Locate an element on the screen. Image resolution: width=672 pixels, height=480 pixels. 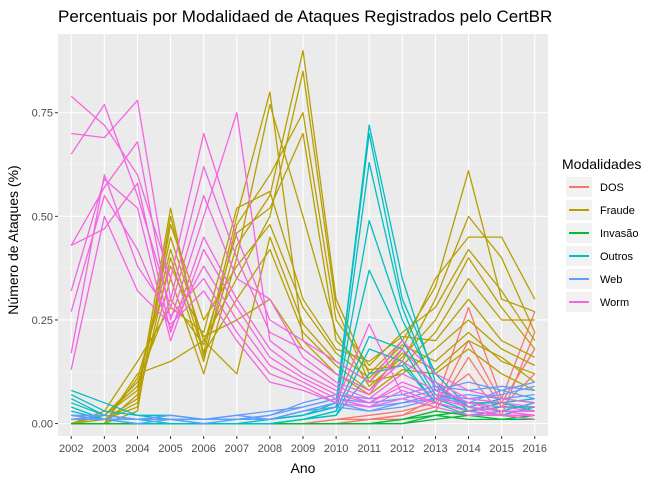
x-tick-label: 2016 is located at coordinates (535, 449).